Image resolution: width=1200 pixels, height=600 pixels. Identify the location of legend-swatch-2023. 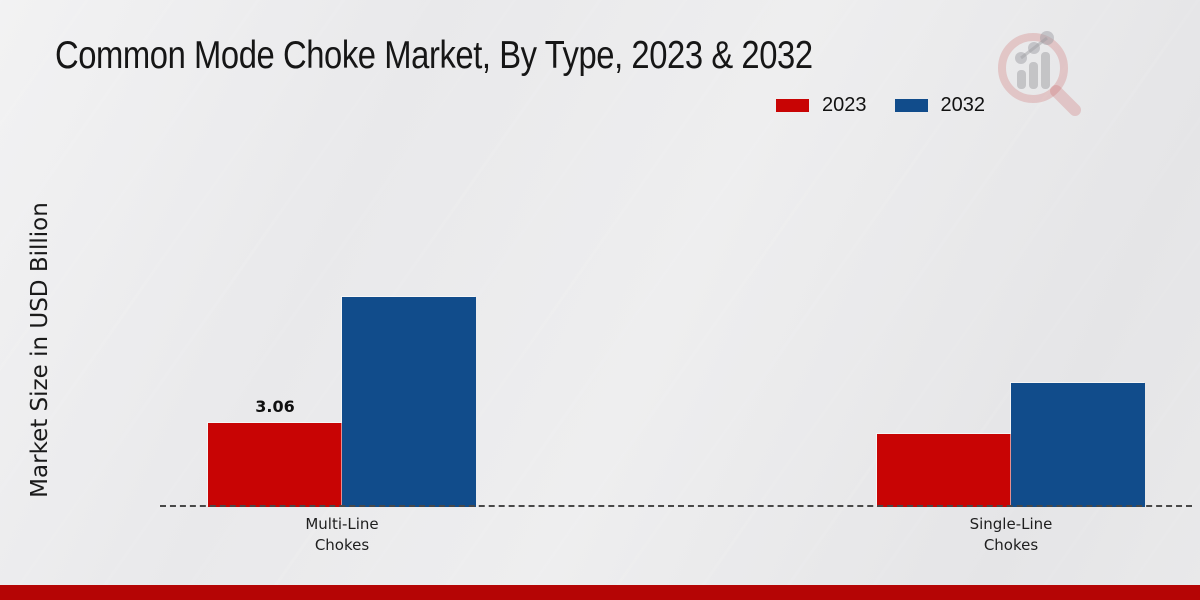
(792, 105).